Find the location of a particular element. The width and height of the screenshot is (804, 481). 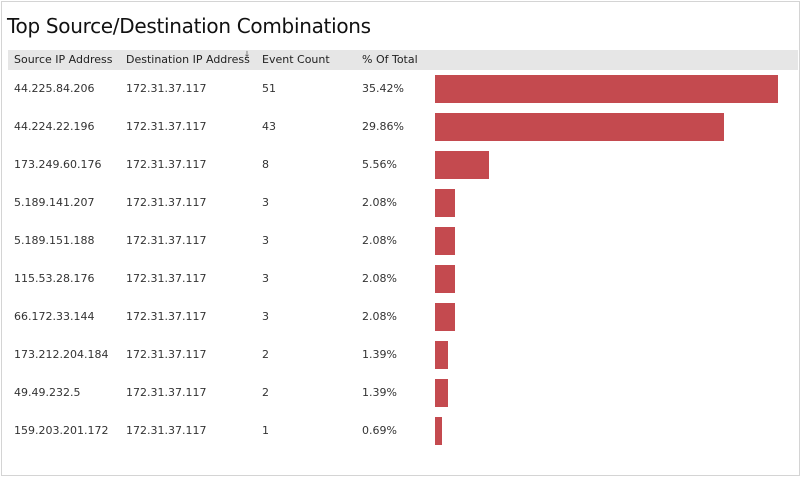

table-row: 44.225.84.206 172.31.37.117 51 35.42% is located at coordinates (403, 89).